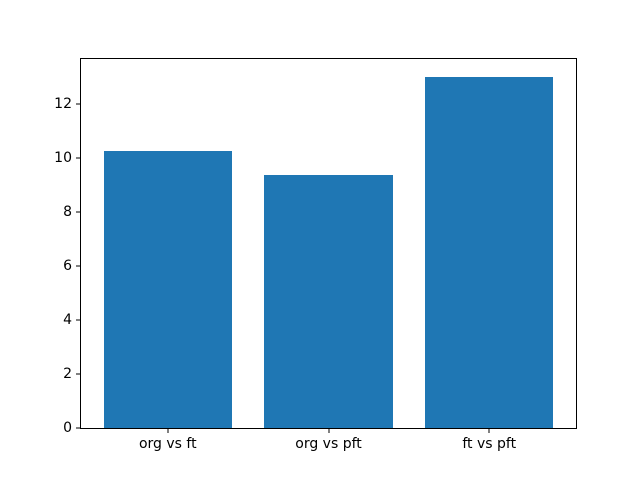  Describe the element at coordinates (167, 444) in the screenshot. I see `x-tick-label-org-vs-ft: org vs ft` at that location.